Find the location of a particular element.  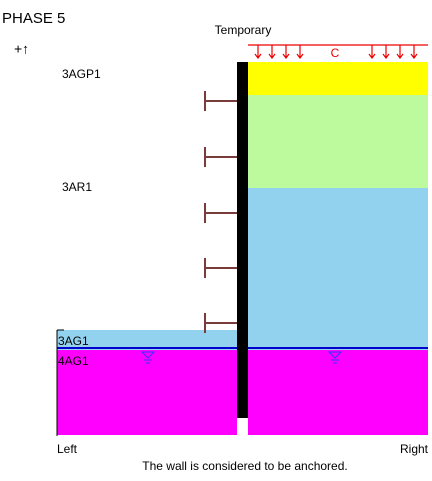

anchors is located at coordinates (220, 212).